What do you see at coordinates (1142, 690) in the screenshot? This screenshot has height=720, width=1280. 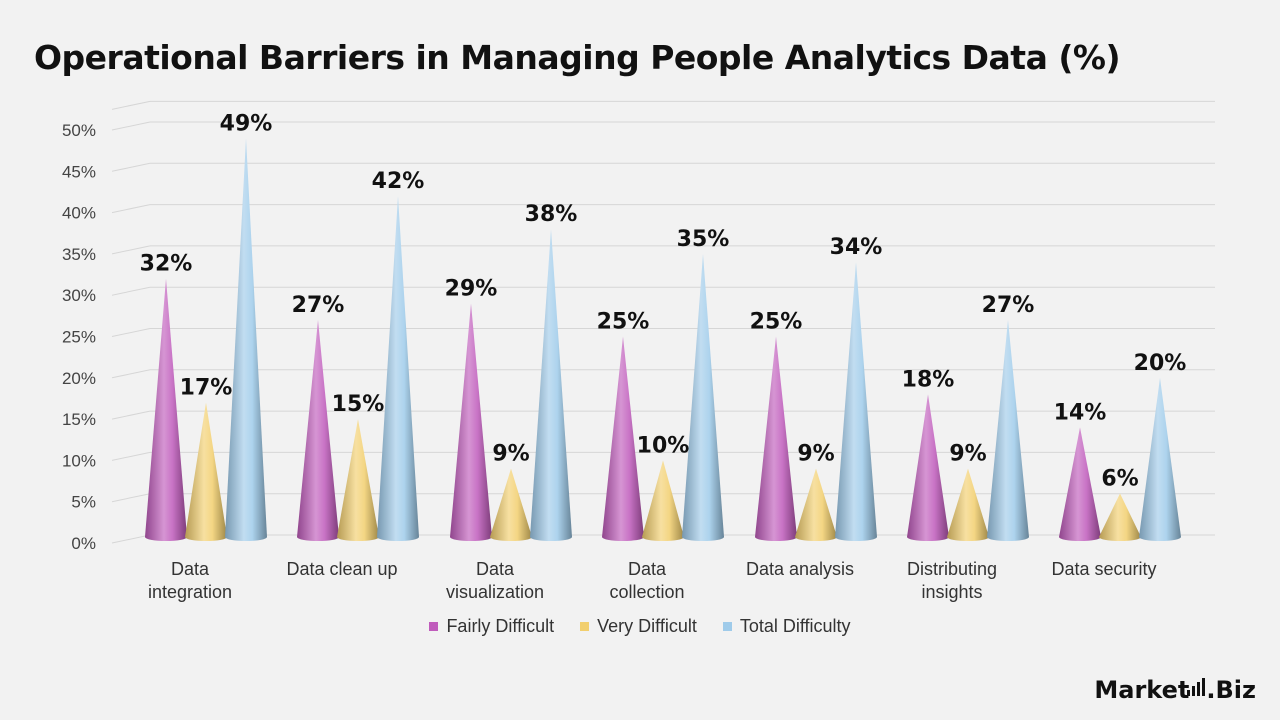 I see `logo-text-left: Market` at bounding box center [1142, 690].